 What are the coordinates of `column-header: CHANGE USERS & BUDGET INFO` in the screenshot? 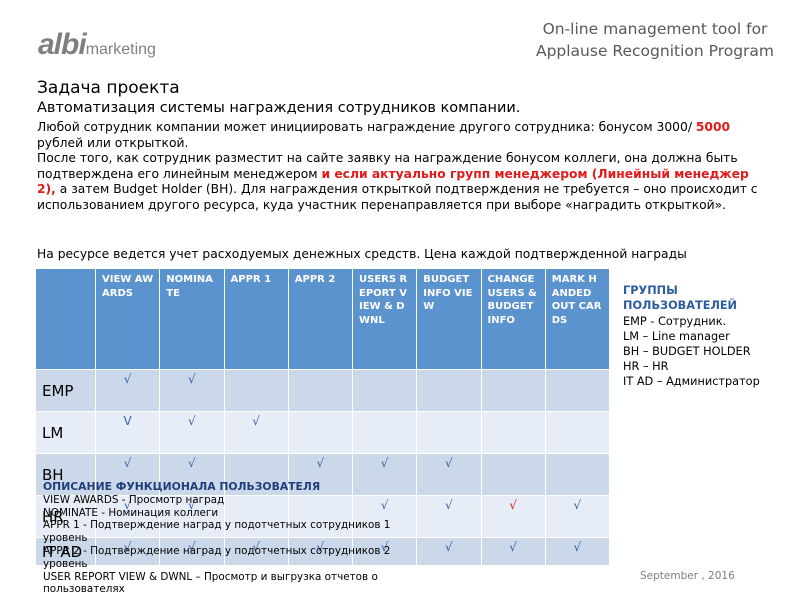 It's located at (513, 319).